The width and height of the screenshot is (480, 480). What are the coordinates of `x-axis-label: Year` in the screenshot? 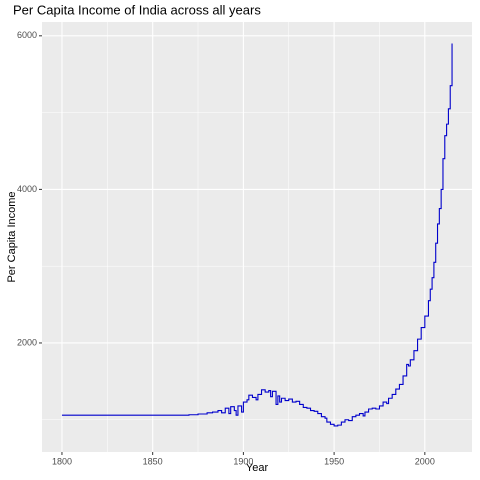 It's located at (257, 468).